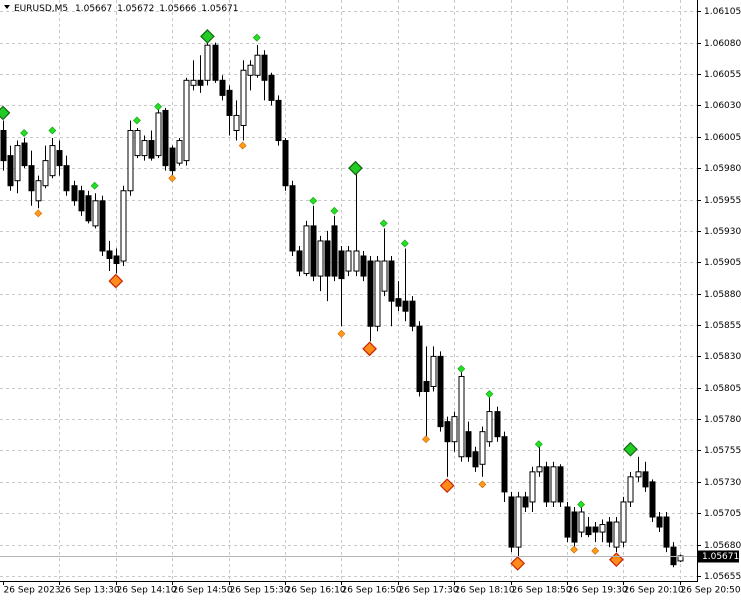 The image size is (741, 600). Describe the element at coordinates (722, 451) in the screenshot. I see `y-tick-label: 1.05755` at that location.